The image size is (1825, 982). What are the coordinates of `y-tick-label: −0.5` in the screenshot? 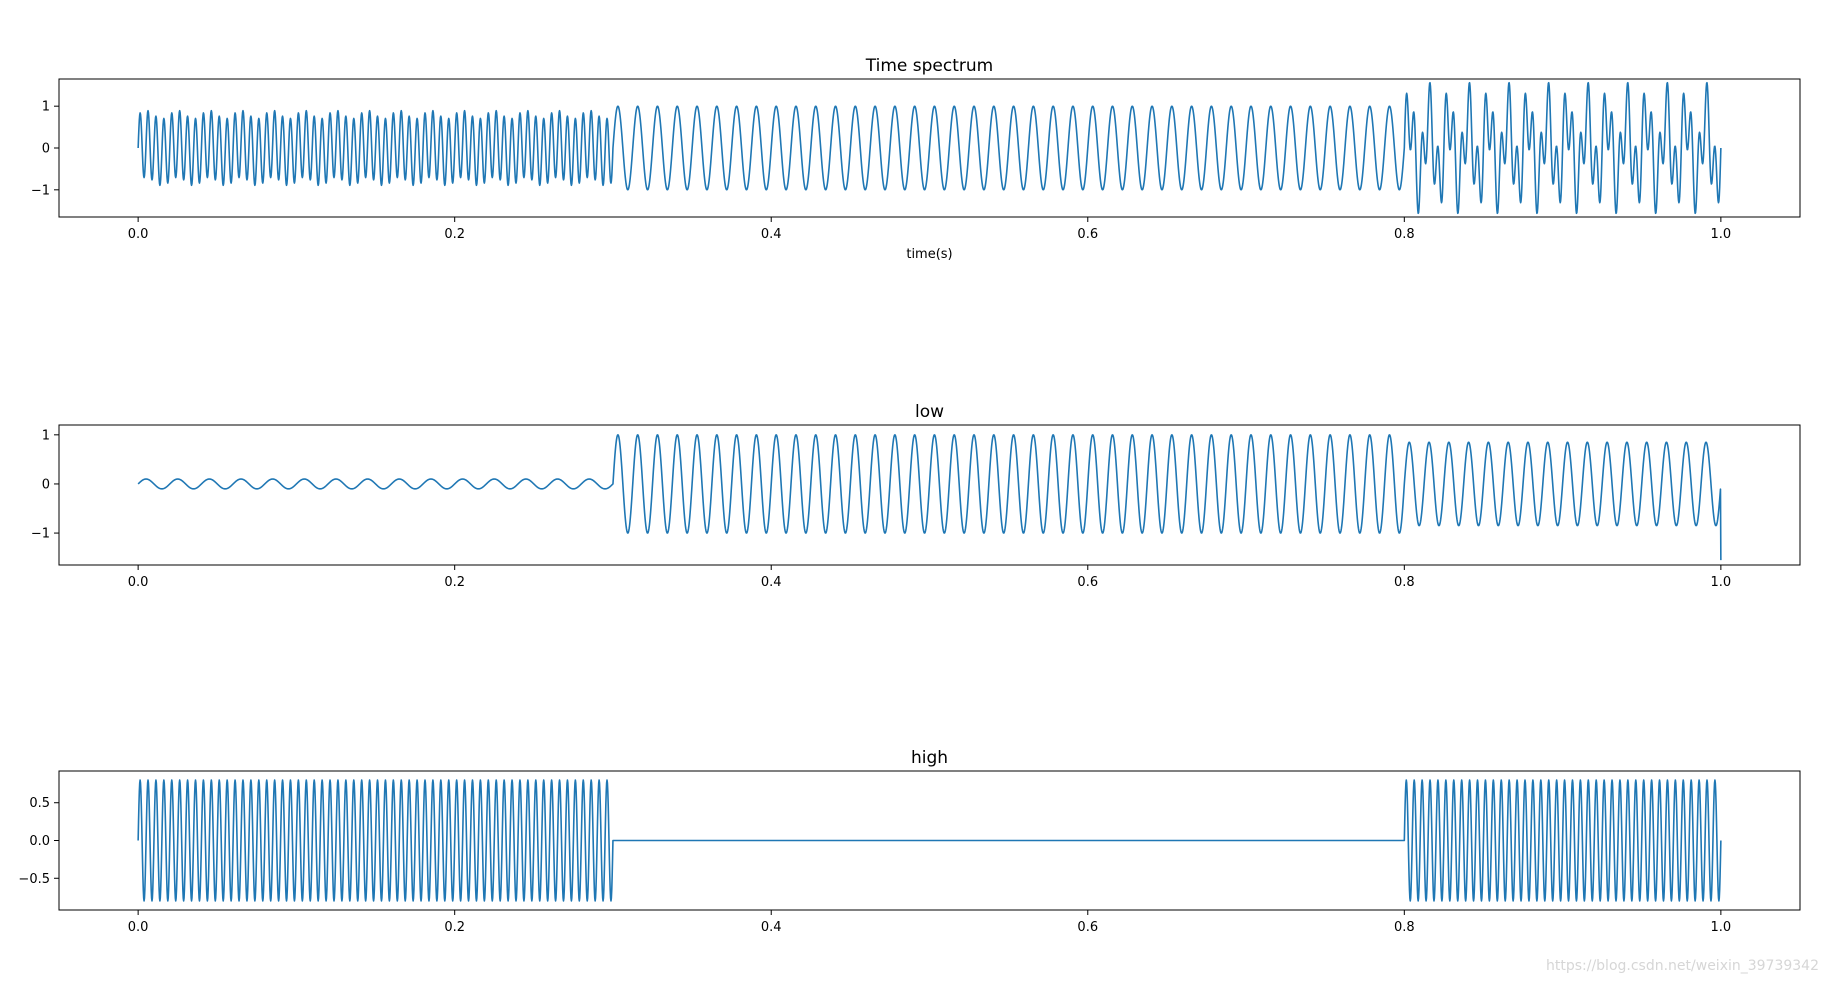 It's located at (34, 879).